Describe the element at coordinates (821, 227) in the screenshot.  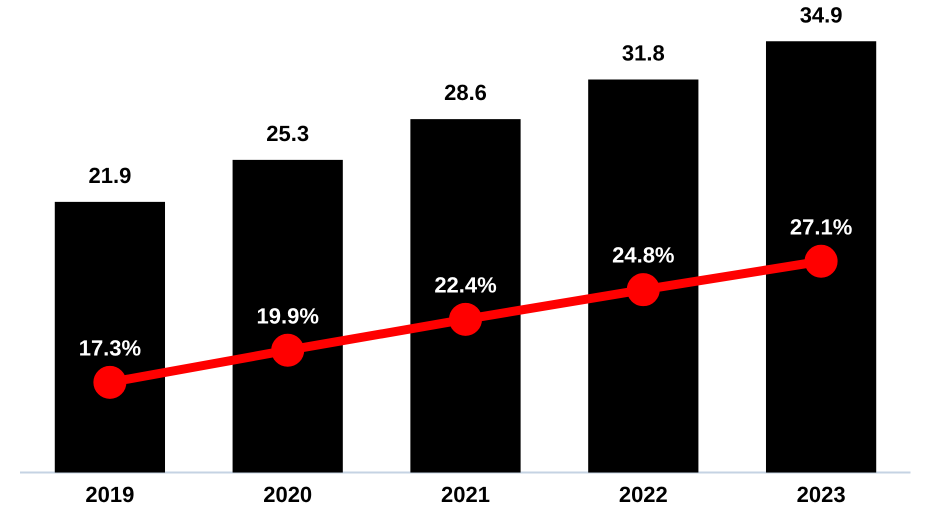
I see `data-label: 27.1%` at that location.